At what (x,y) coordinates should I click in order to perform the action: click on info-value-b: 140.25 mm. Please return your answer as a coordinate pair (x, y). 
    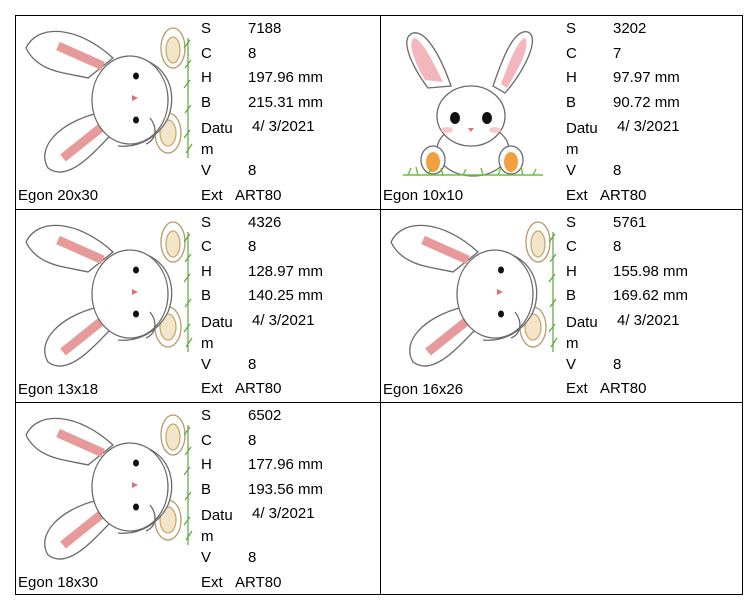
    Looking at the image, I should click on (286, 296).